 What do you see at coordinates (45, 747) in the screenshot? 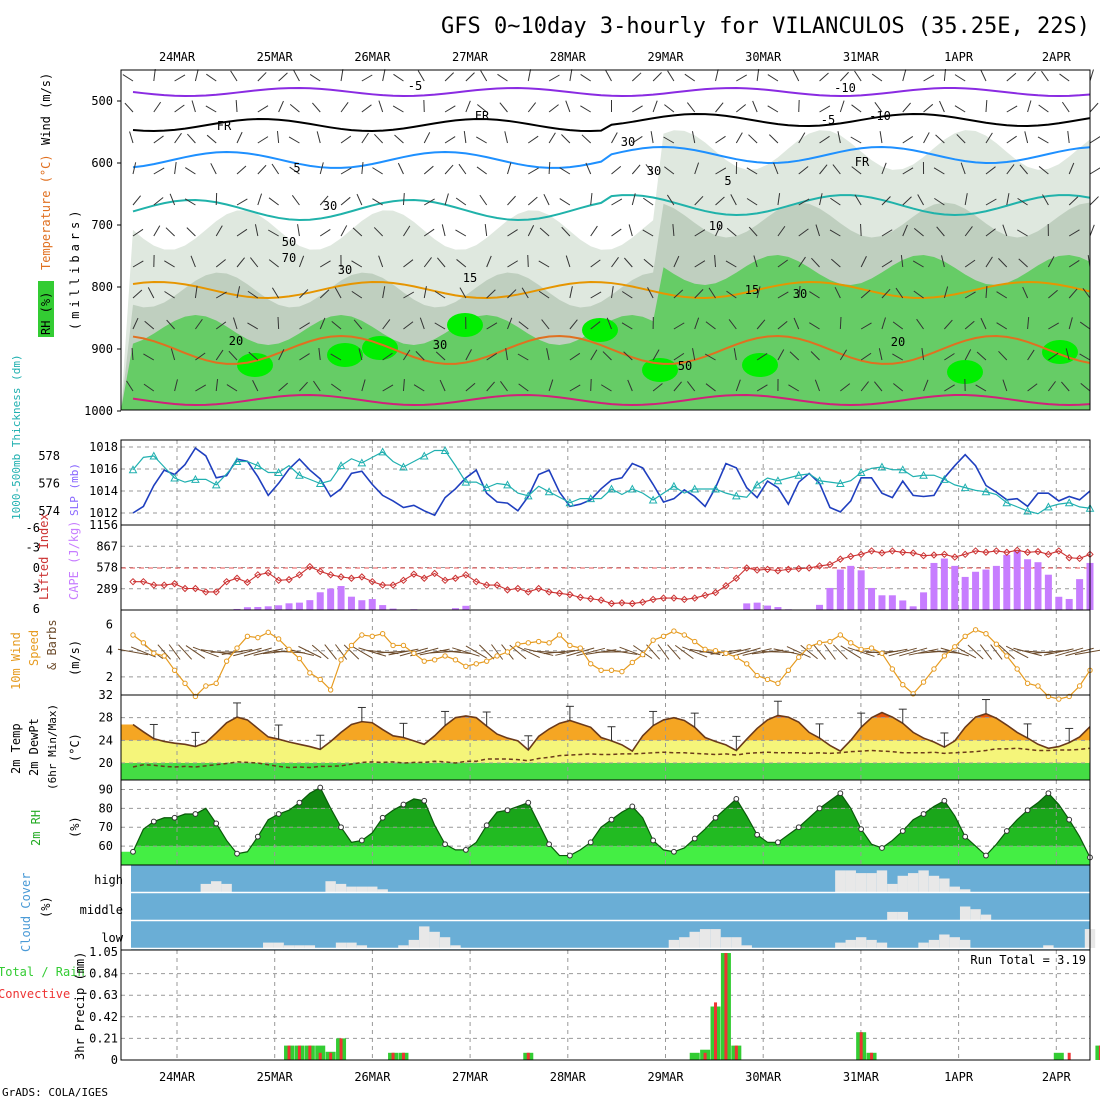
I see `temp2m-labels: 2m Temp 2m DewPt (6hr Min/Max) (°C)` at bounding box center [45, 747].